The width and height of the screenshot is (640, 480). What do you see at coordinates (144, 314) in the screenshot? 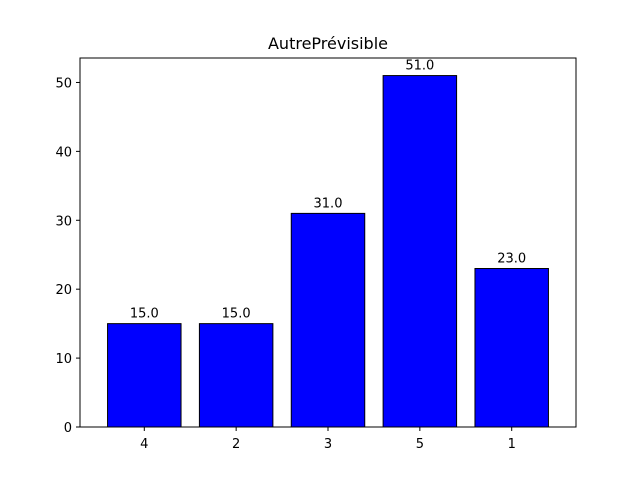
I see `data-label-4: 15.0` at bounding box center [144, 314].